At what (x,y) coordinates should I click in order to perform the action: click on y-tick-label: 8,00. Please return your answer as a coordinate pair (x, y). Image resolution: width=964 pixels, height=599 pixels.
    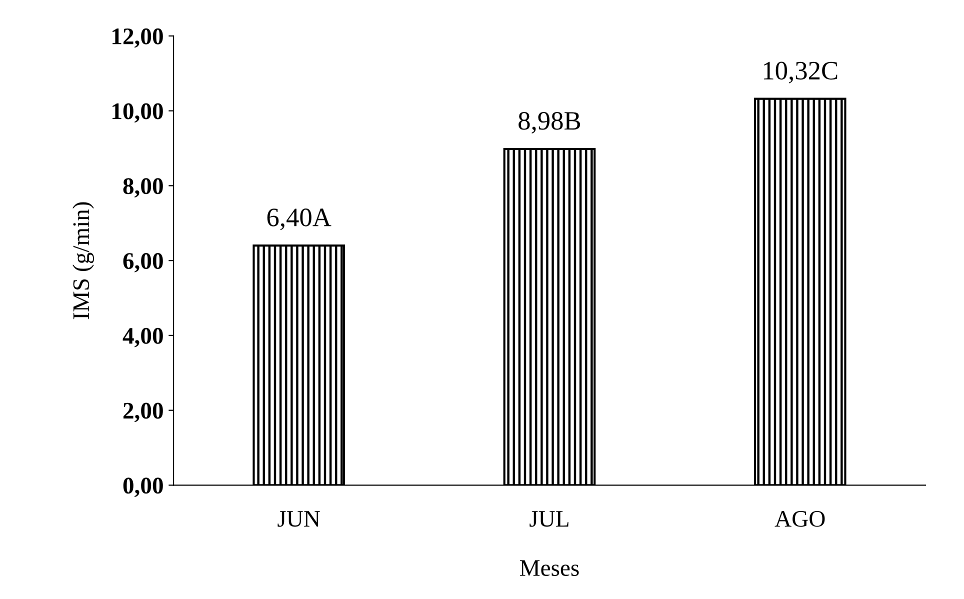
    Looking at the image, I should click on (143, 188).